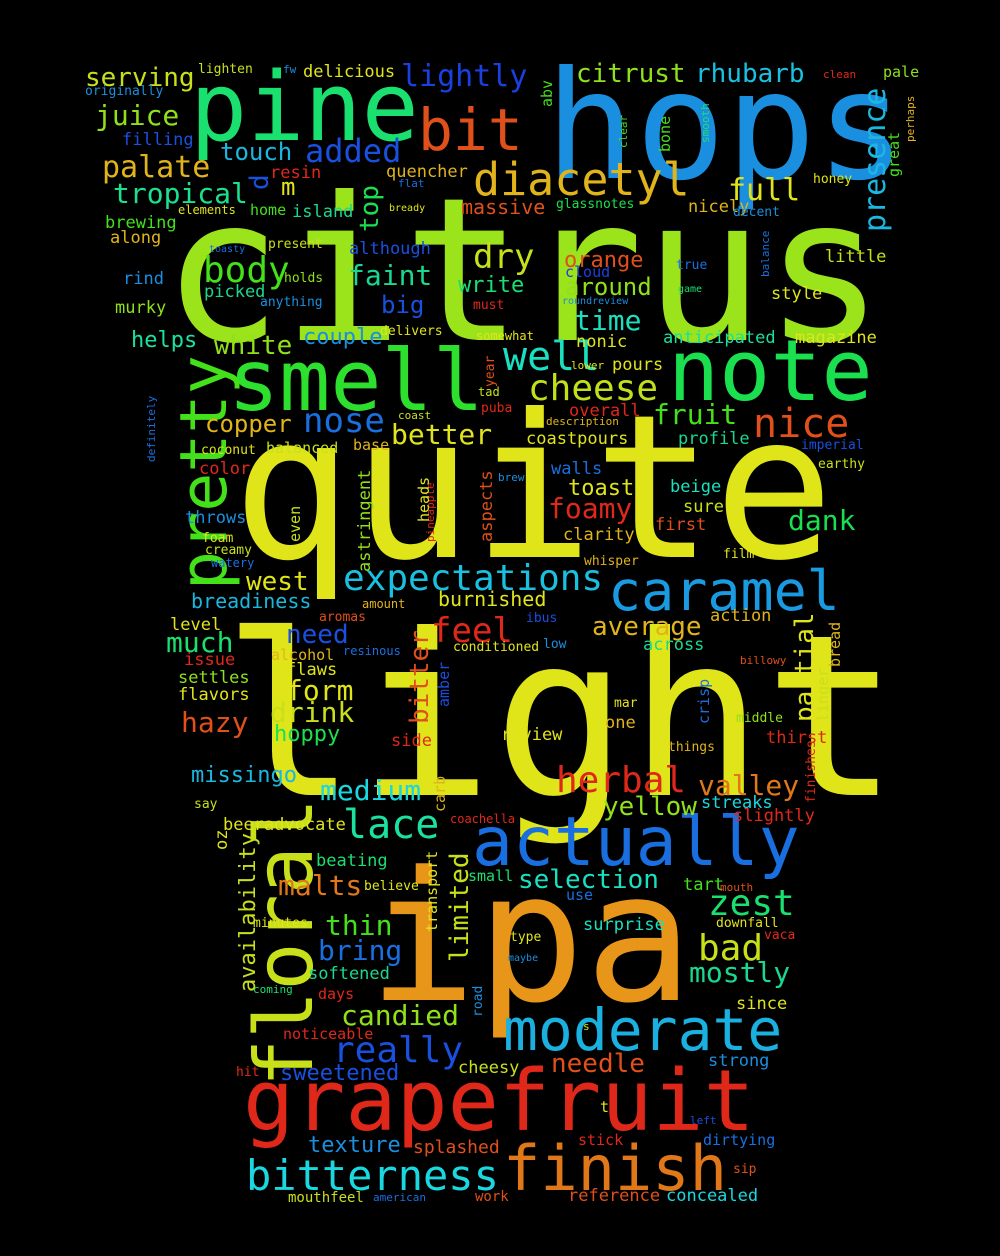 The height and width of the screenshot is (1256, 1000). Describe the element at coordinates (703, 1120) in the screenshot. I see `word: left` at that location.